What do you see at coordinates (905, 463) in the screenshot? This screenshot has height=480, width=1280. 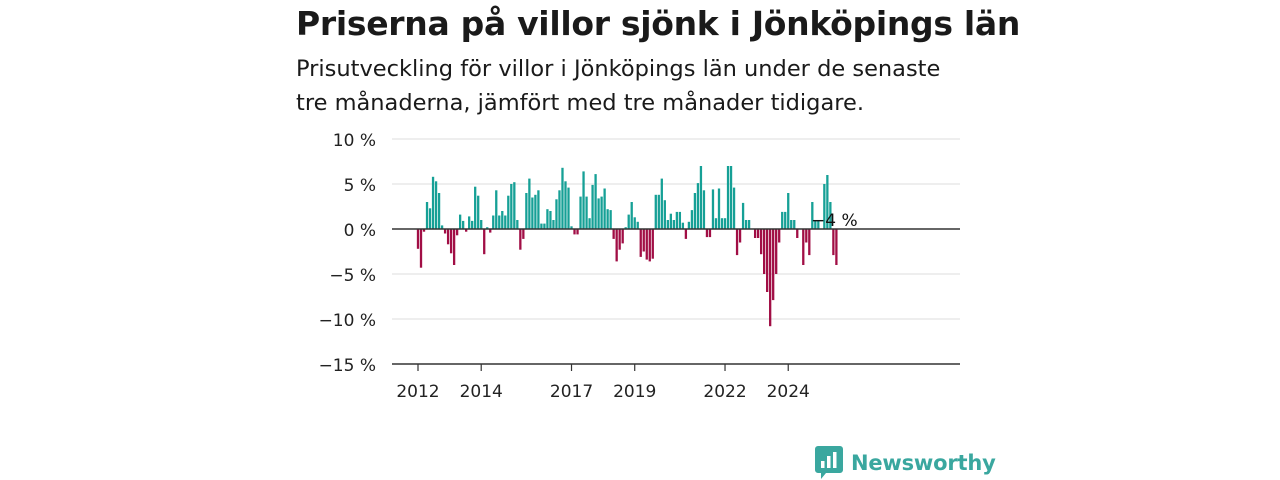 I see `newsworthy-logo: Newsworthy` at bounding box center [905, 463].